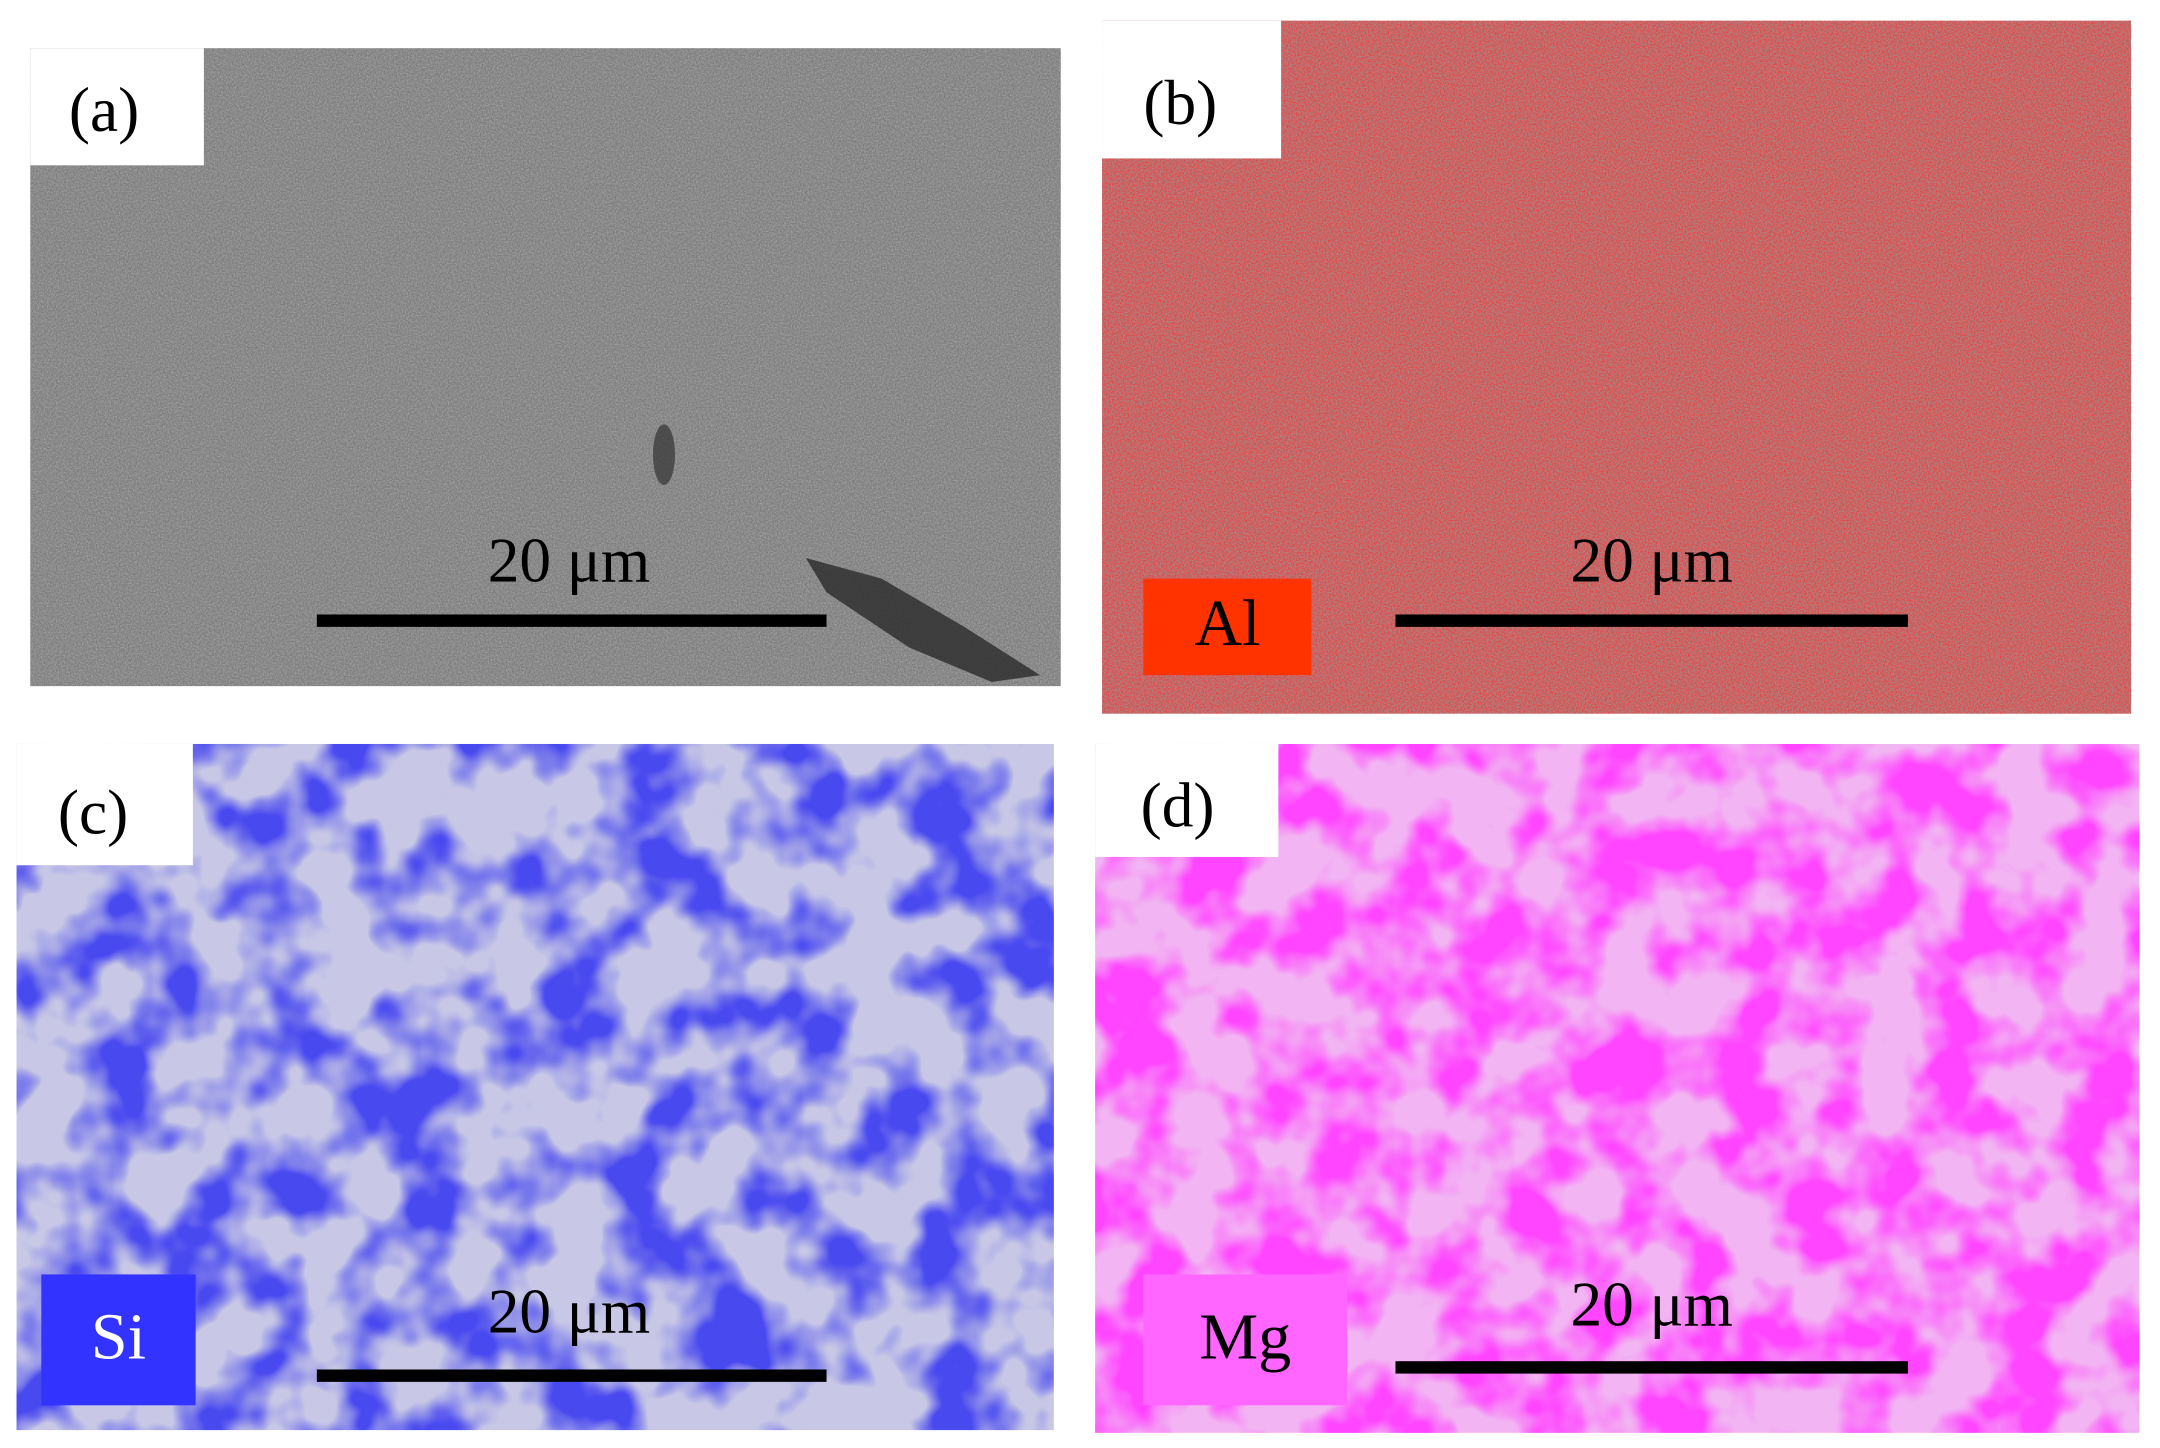  I want to click on element-label: Al, so click(1227, 623).